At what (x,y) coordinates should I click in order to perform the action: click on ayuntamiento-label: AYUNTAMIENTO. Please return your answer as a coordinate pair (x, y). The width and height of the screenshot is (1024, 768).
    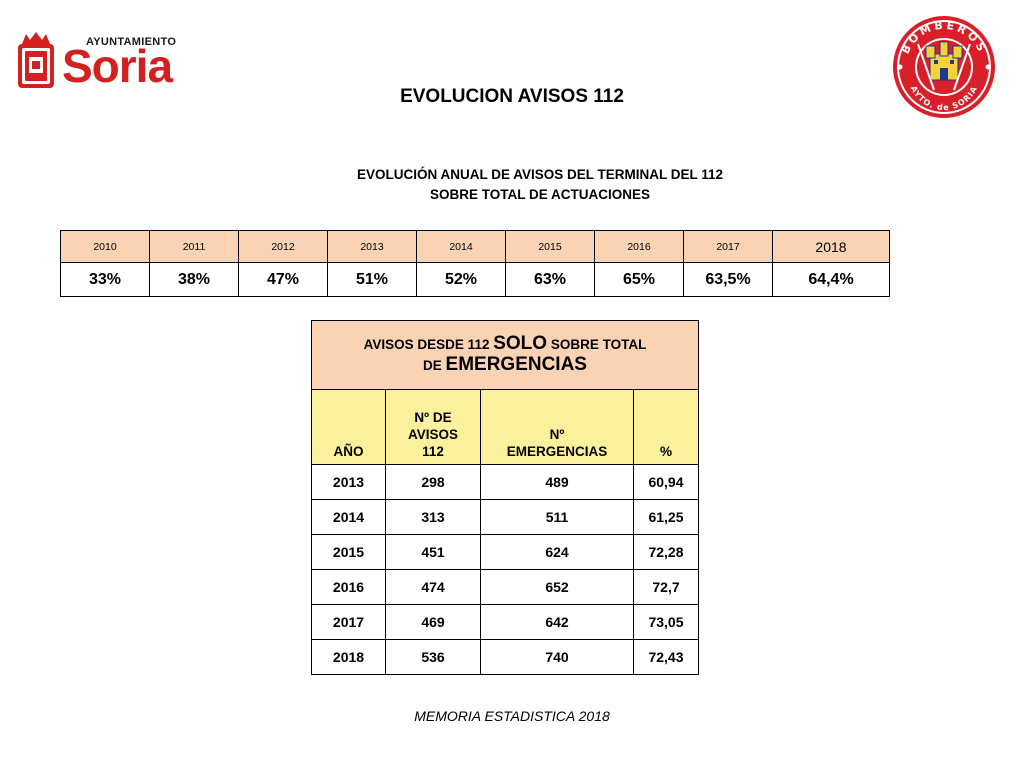
    Looking at the image, I should click on (131, 42).